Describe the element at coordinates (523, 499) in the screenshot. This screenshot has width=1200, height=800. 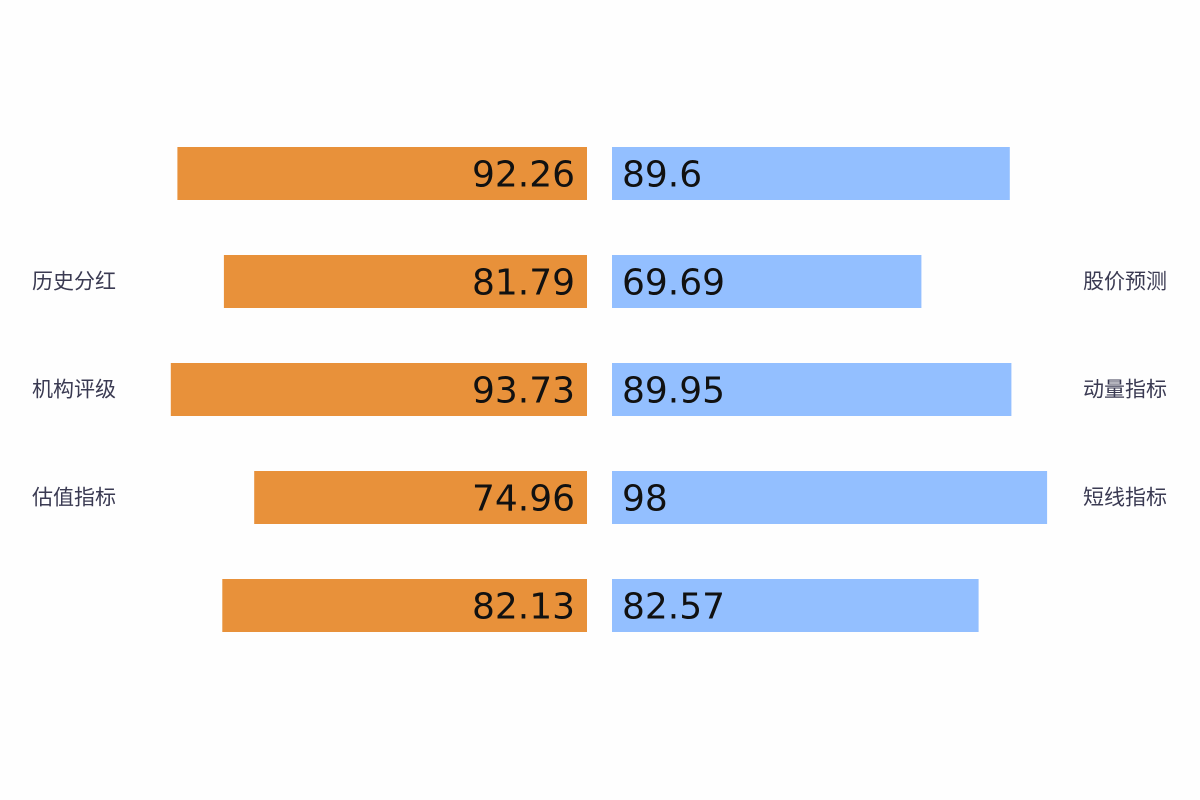
I see `left-value-label: 74.96` at that location.